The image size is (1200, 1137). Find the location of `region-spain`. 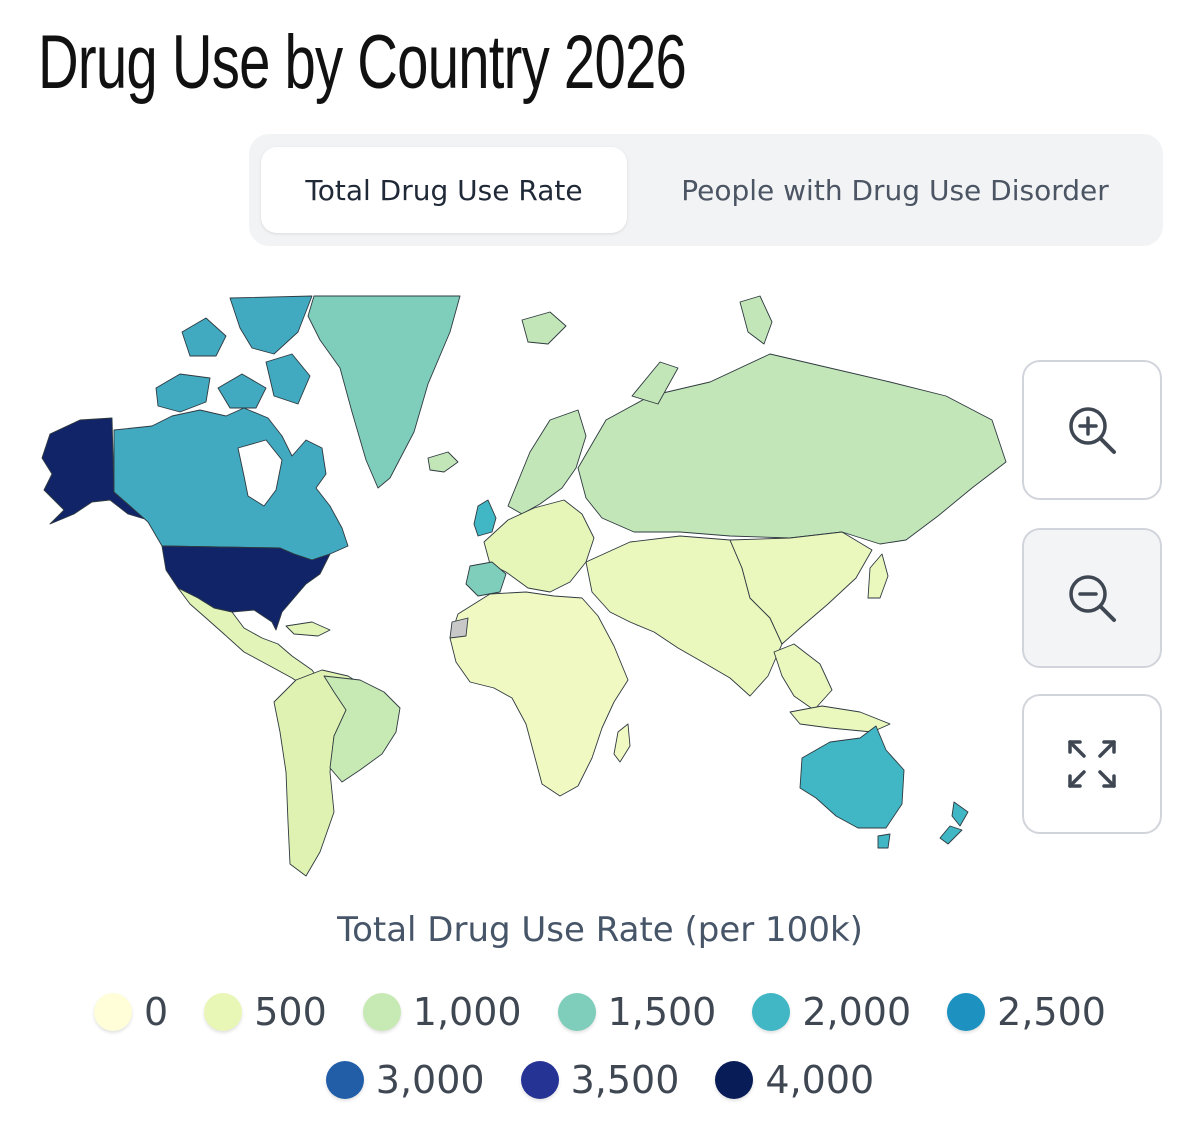

region-spain is located at coordinates (486, 579).